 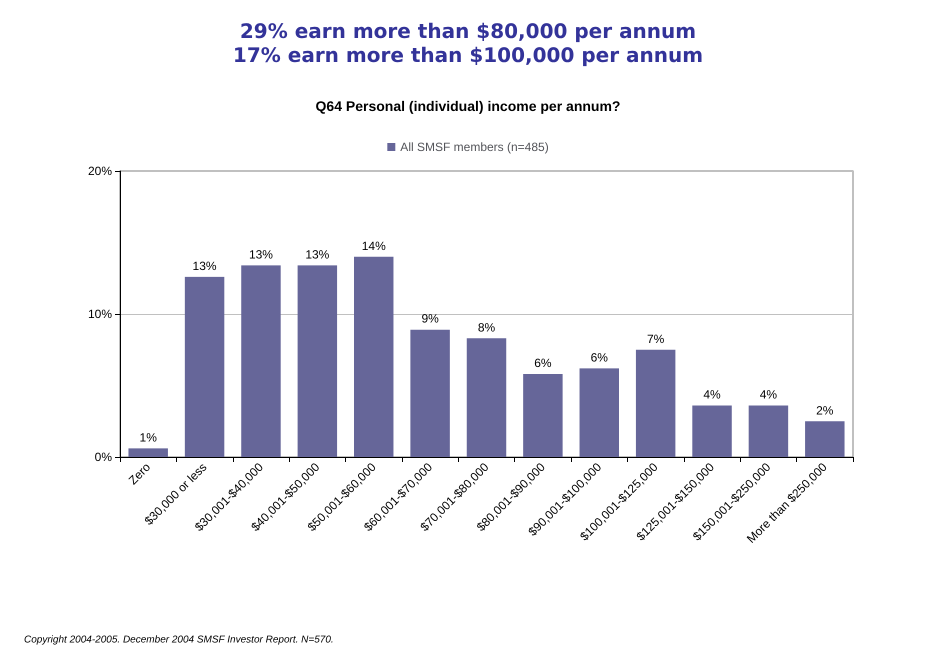 What do you see at coordinates (103, 457) in the screenshot?
I see `y-tick-label: 0%` at bounding box center [103, 457].